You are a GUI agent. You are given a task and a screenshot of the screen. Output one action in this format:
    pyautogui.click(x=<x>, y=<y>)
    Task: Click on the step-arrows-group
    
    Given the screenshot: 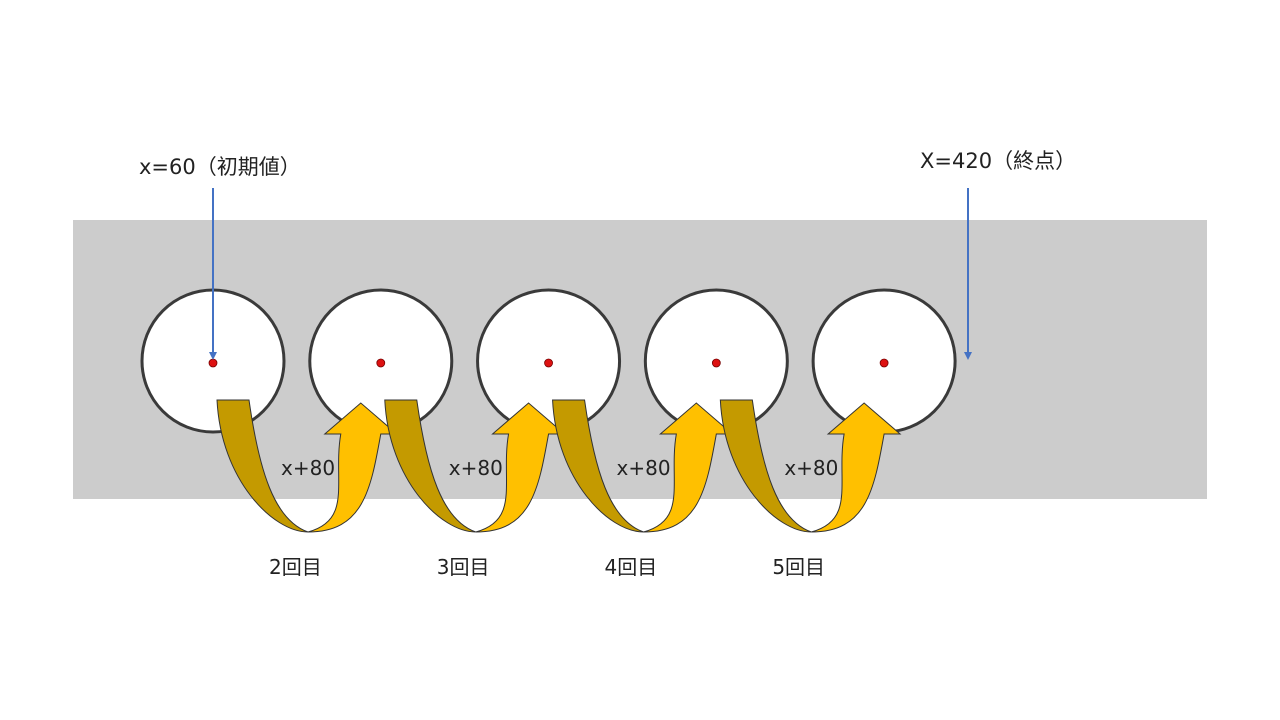 What is the action you would take?
    pyautogui.click(x=559, y=466)
    